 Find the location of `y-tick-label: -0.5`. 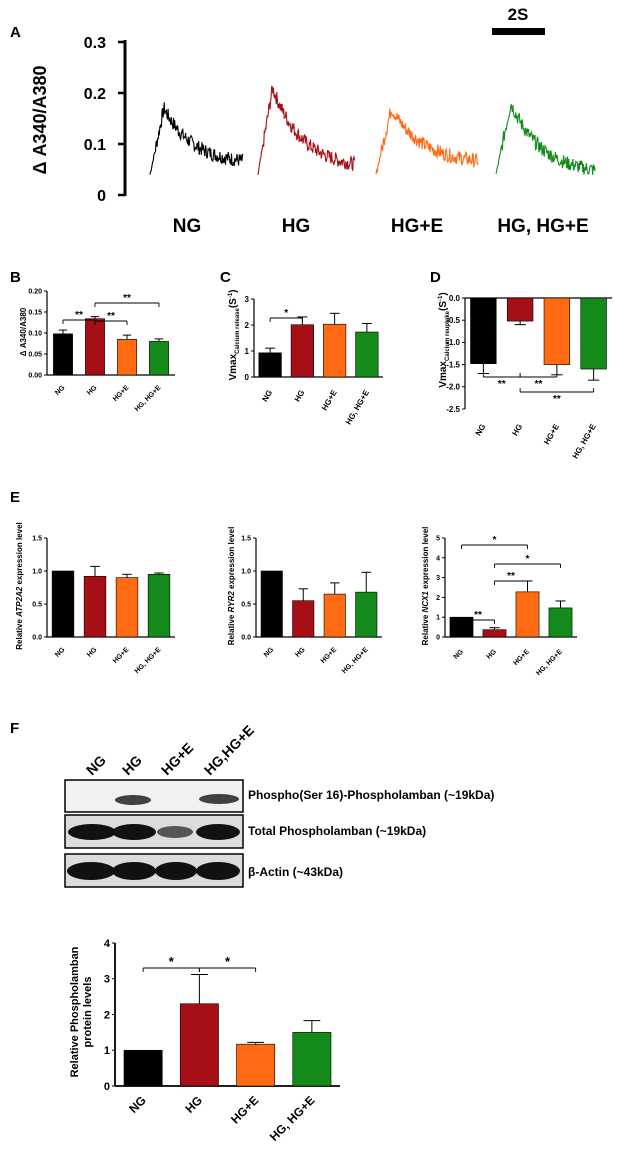

y-tick-label: -0.5 is located at coordinates (453, 320).